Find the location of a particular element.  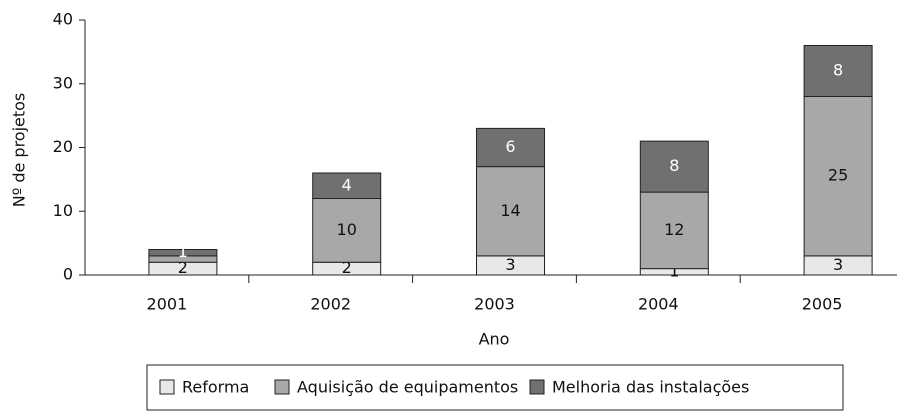

data-label: 4 is located at coordinates (347, 184).